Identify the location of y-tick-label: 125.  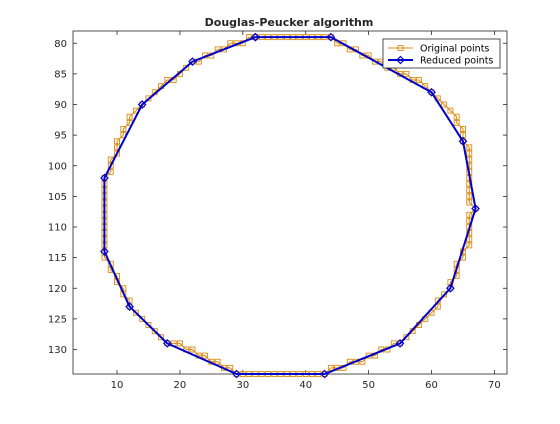
(57, 319).